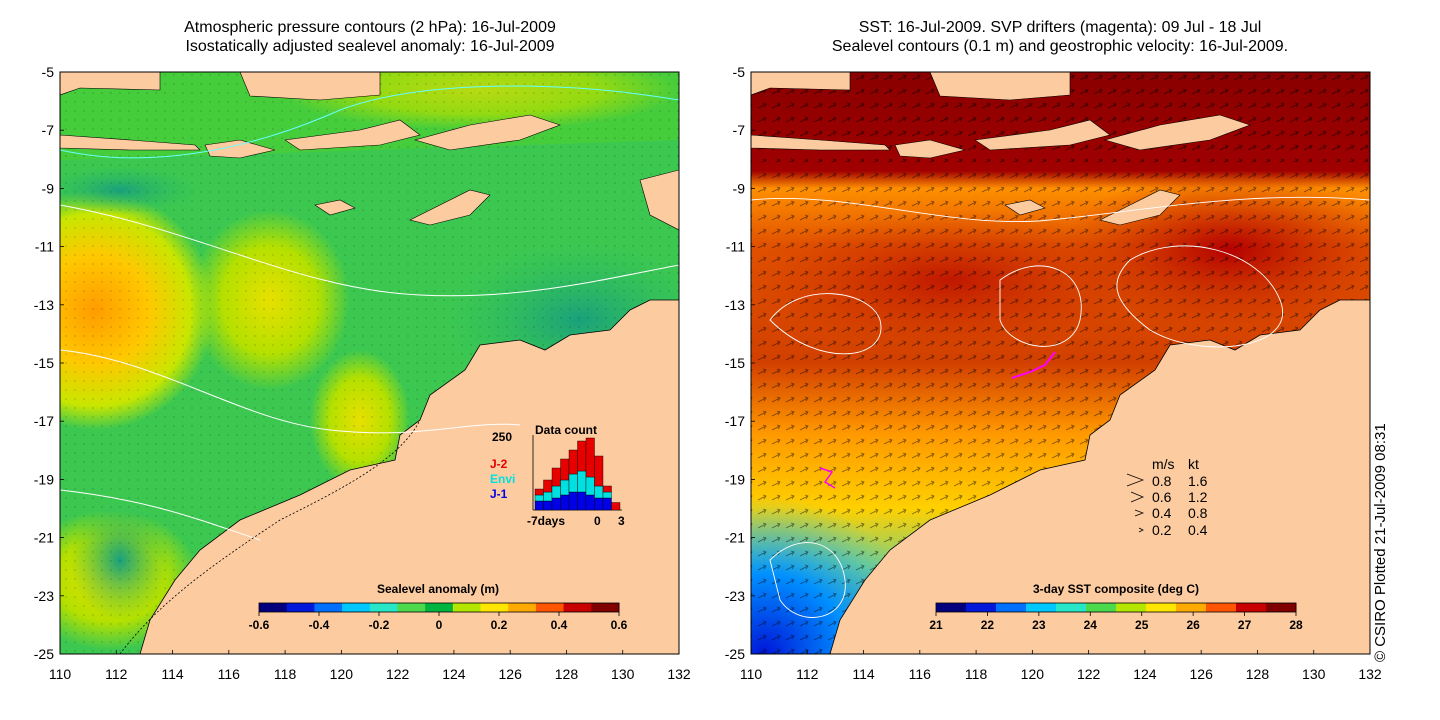  I want to click on right-island-sulawesi-south, so click(1000, 86).